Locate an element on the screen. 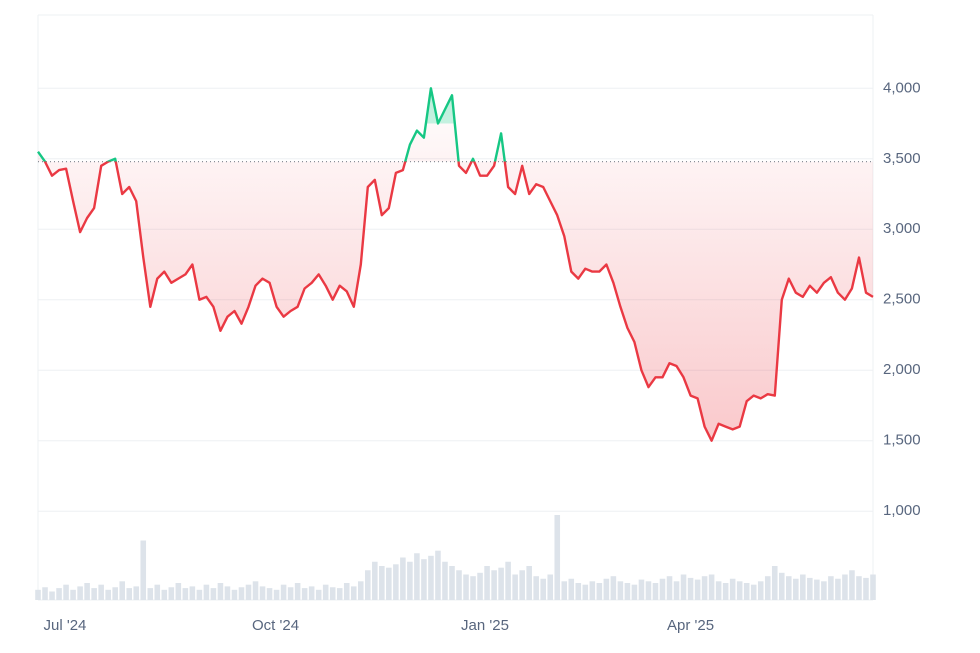 This screenshot has width=980, height=653. y-tick-label: 4,000 is located at coordinates (902, 87).